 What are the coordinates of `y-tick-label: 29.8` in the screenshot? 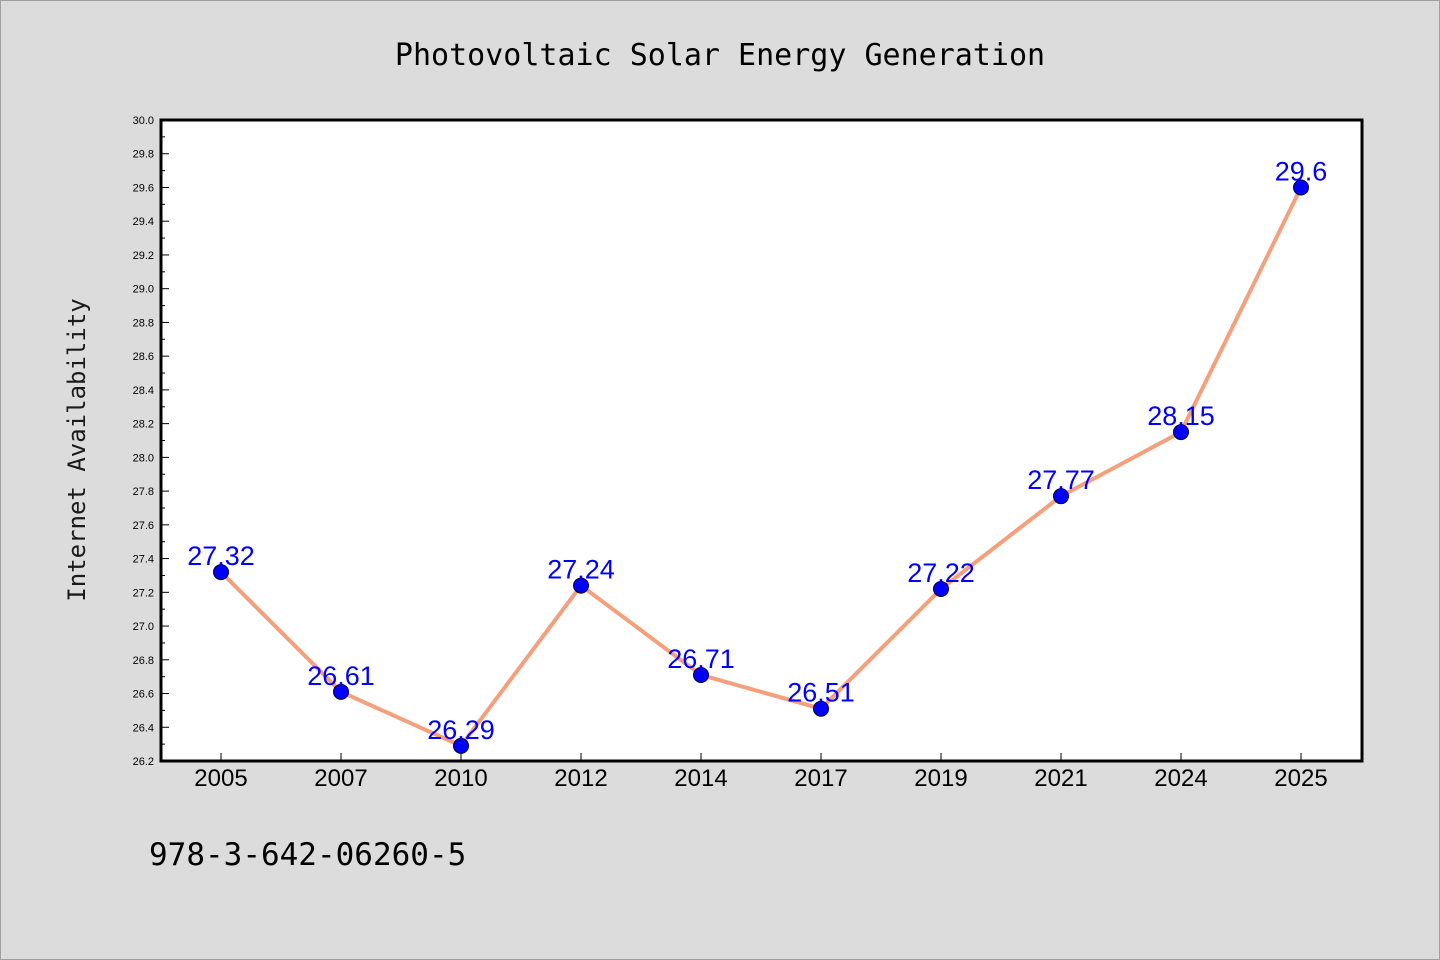 It's located at (143, 155).